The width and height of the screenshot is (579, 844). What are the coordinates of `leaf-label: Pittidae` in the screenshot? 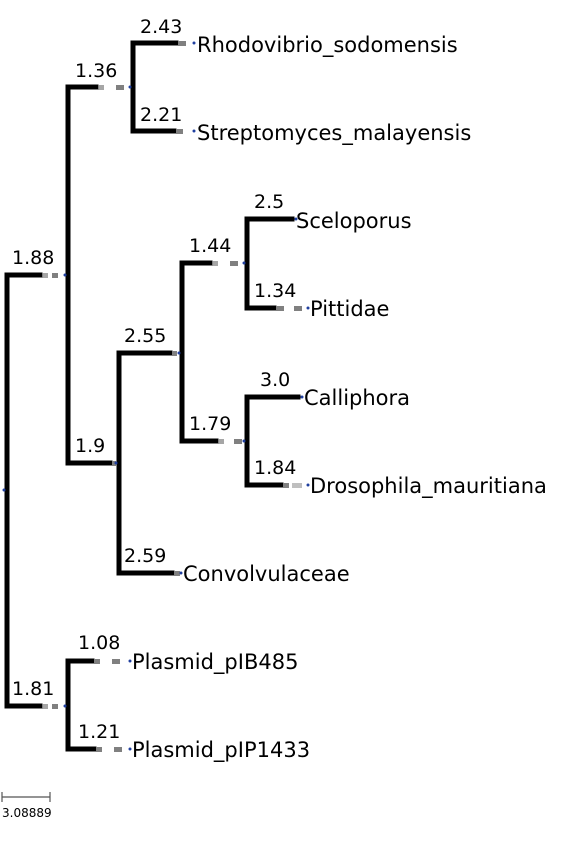 It's located at (350, 309).